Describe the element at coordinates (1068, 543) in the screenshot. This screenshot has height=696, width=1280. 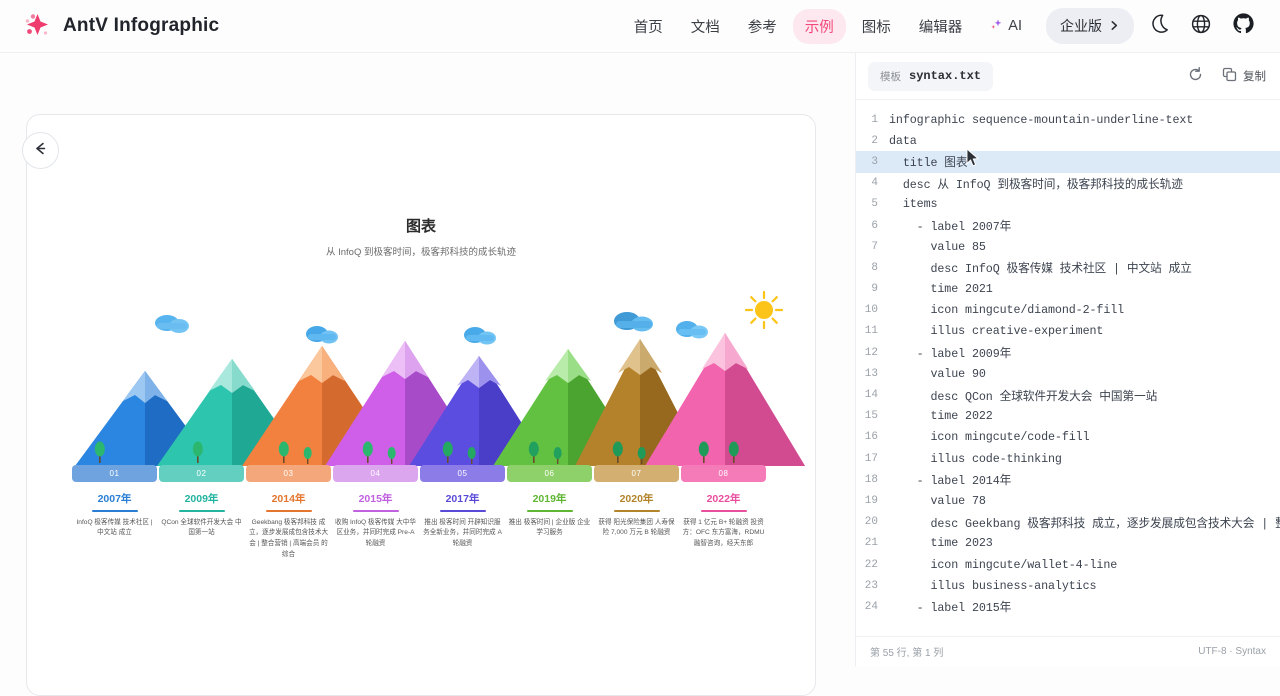
I see `code-line: 21 time 2023` at that location.